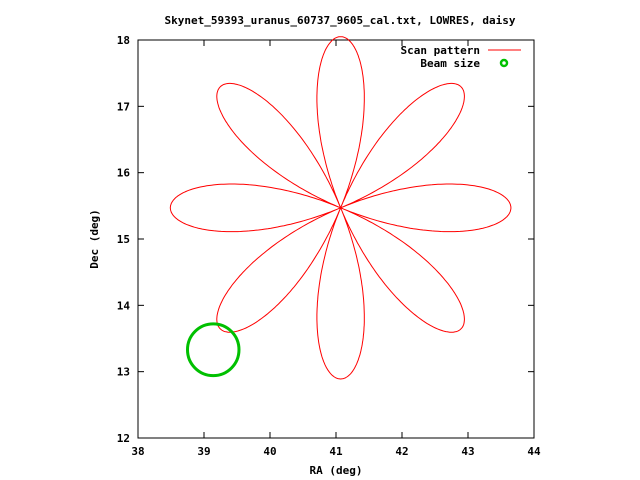 The image size is (640, 480). What do you see at coordinates (123, 372) in the screenshot?
I see `y-tick-label: 13` at bounding box center [123, 372].